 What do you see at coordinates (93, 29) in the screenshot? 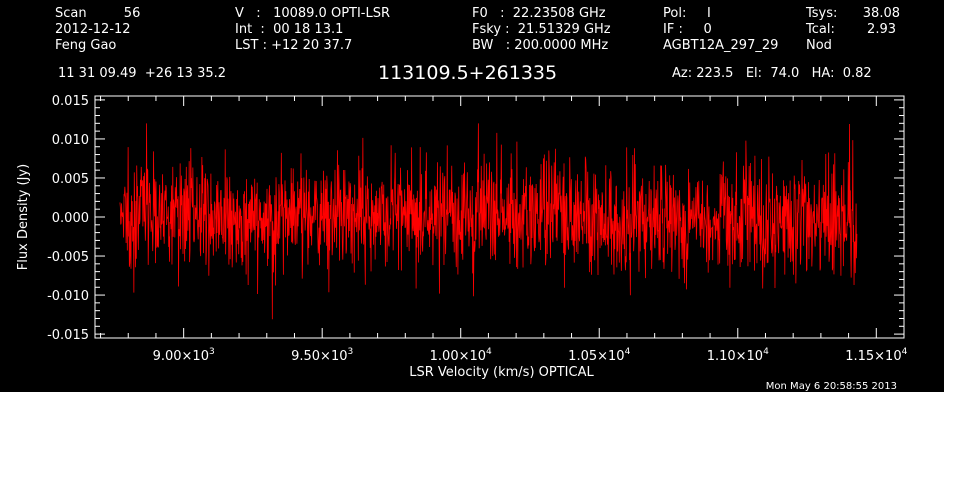
I see `obs-date: 2012-12-12` at bounding box center [93, 29].